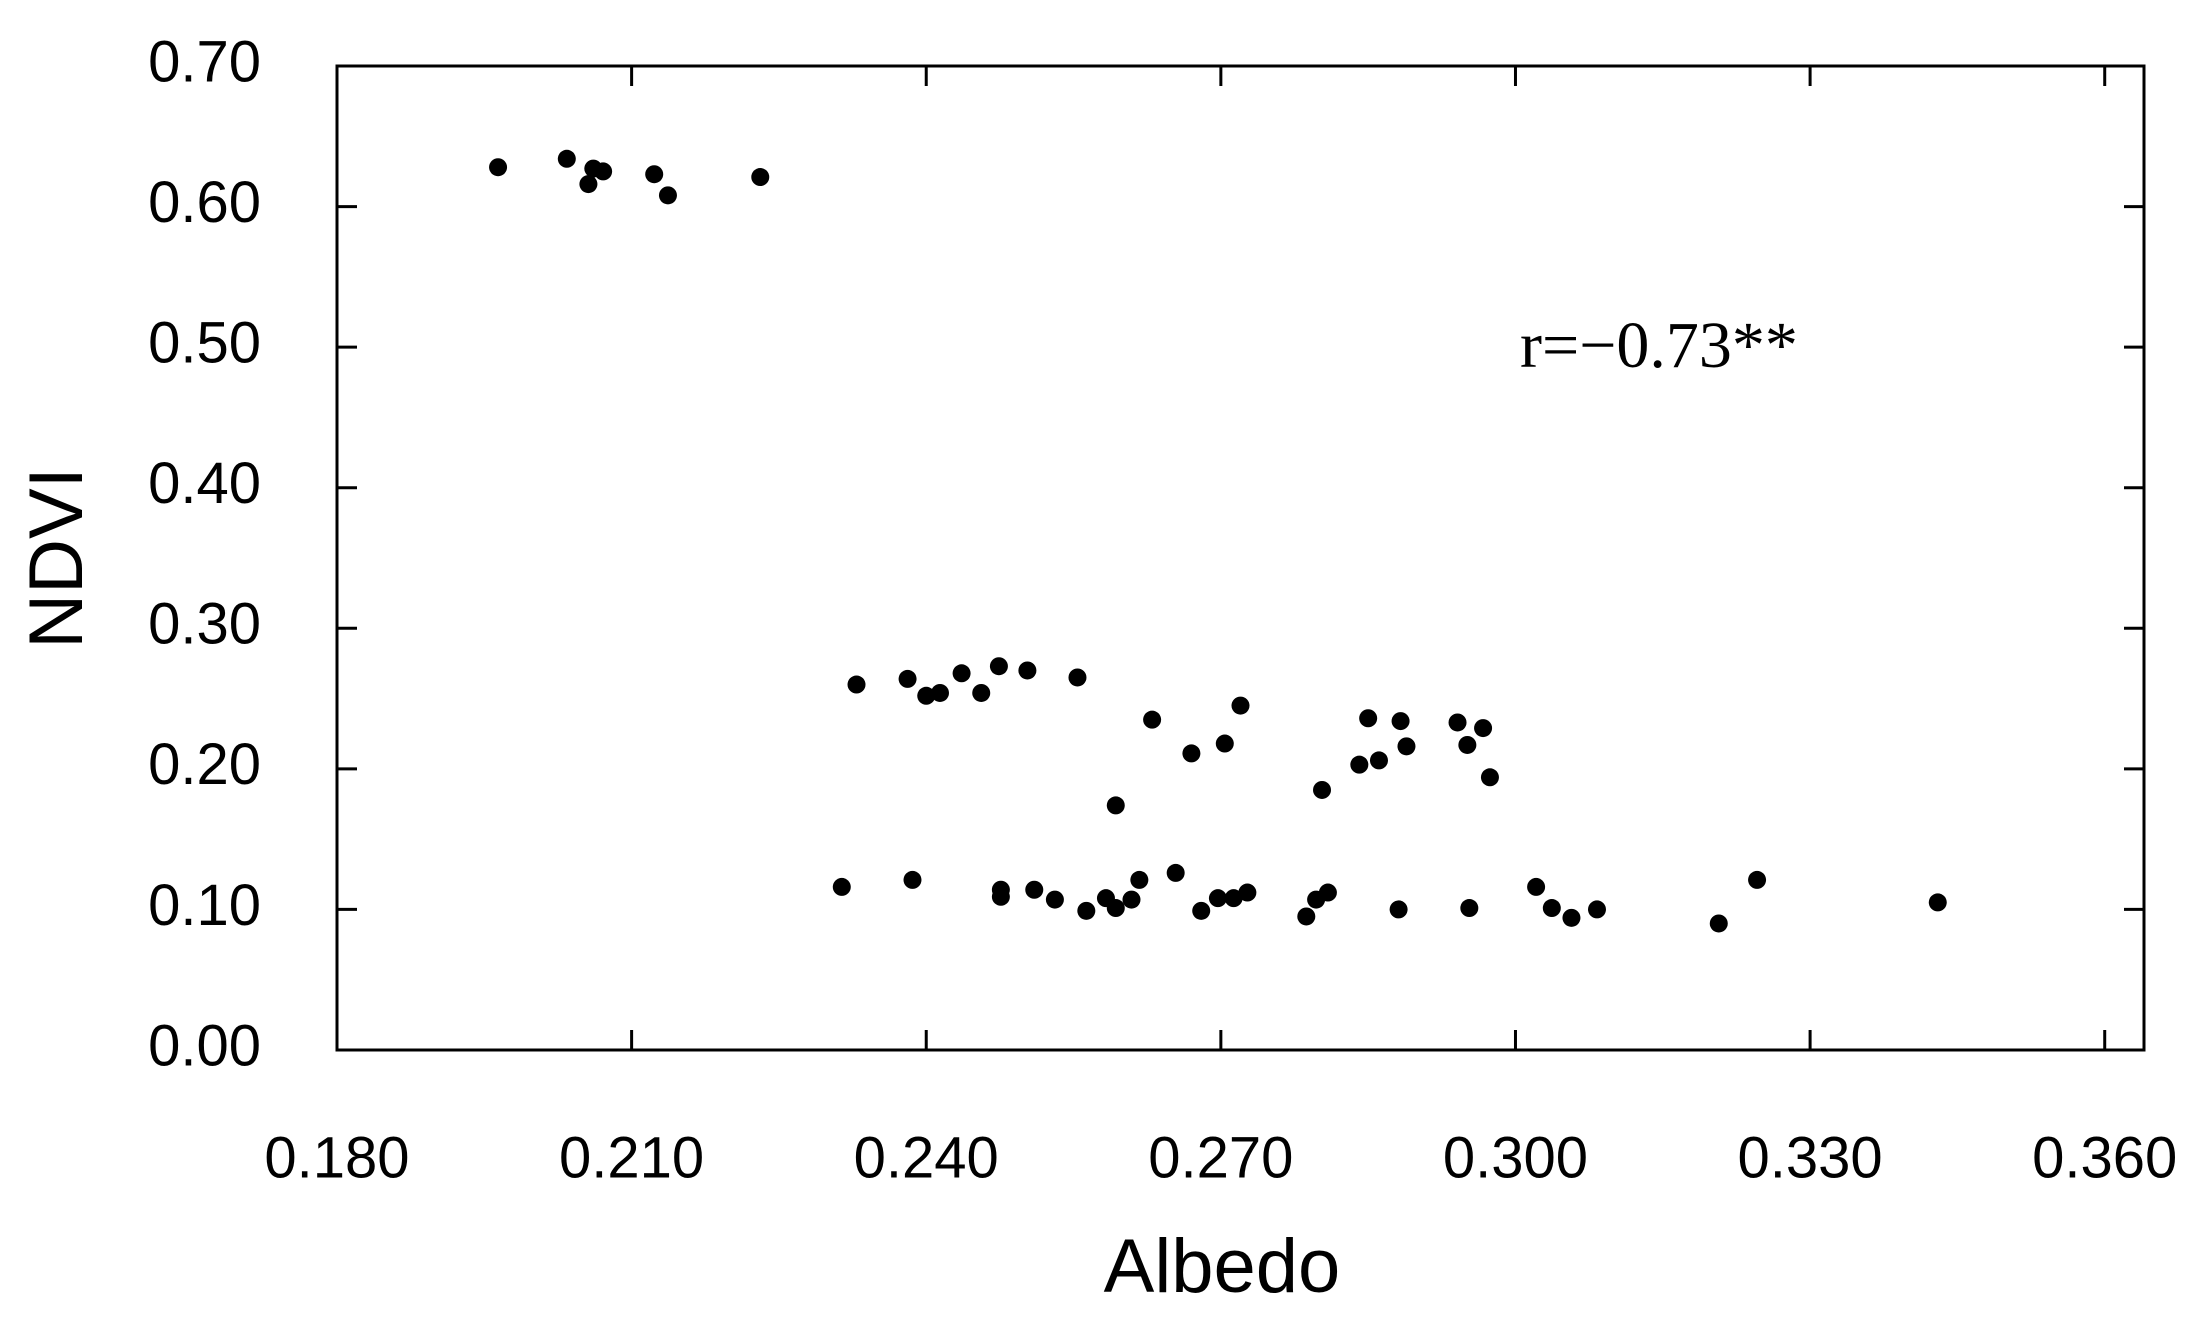  Describe the element at coordinates (204, 483) in the screenshot. I see `y-tick-label: 0.40` at that location.